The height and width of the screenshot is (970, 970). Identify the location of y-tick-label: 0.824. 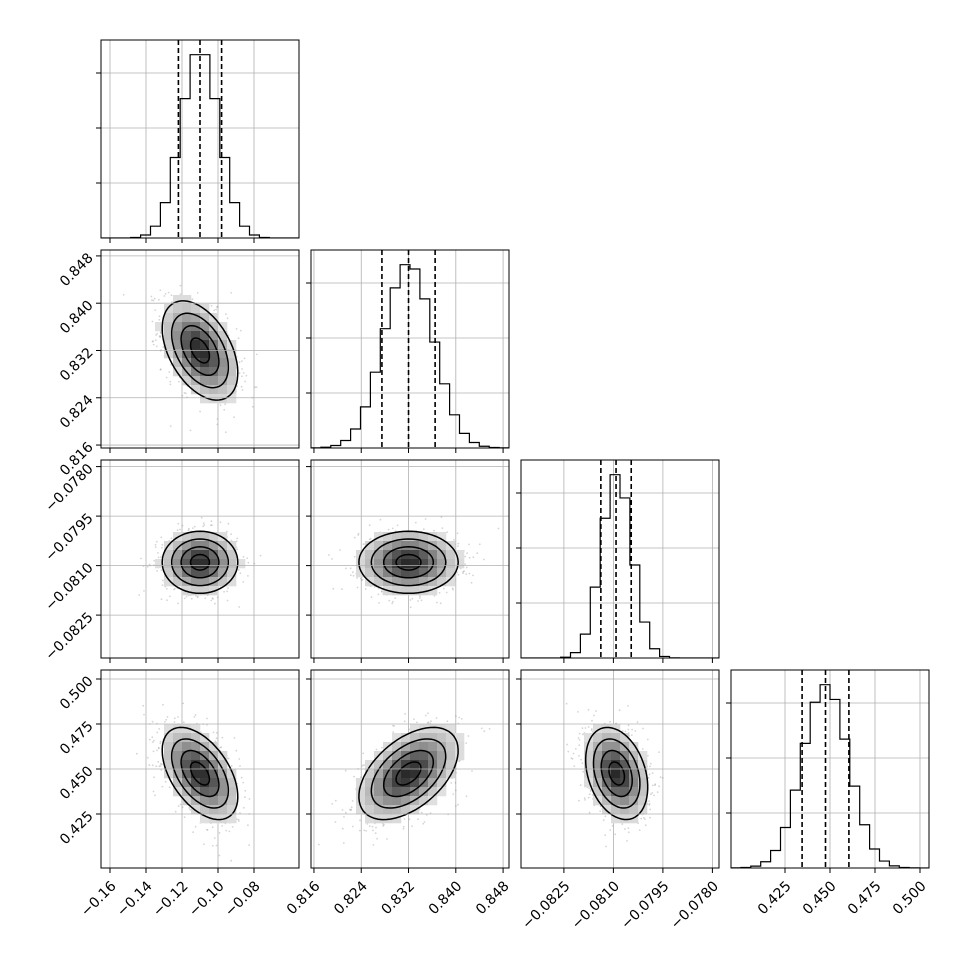
(77, 412).